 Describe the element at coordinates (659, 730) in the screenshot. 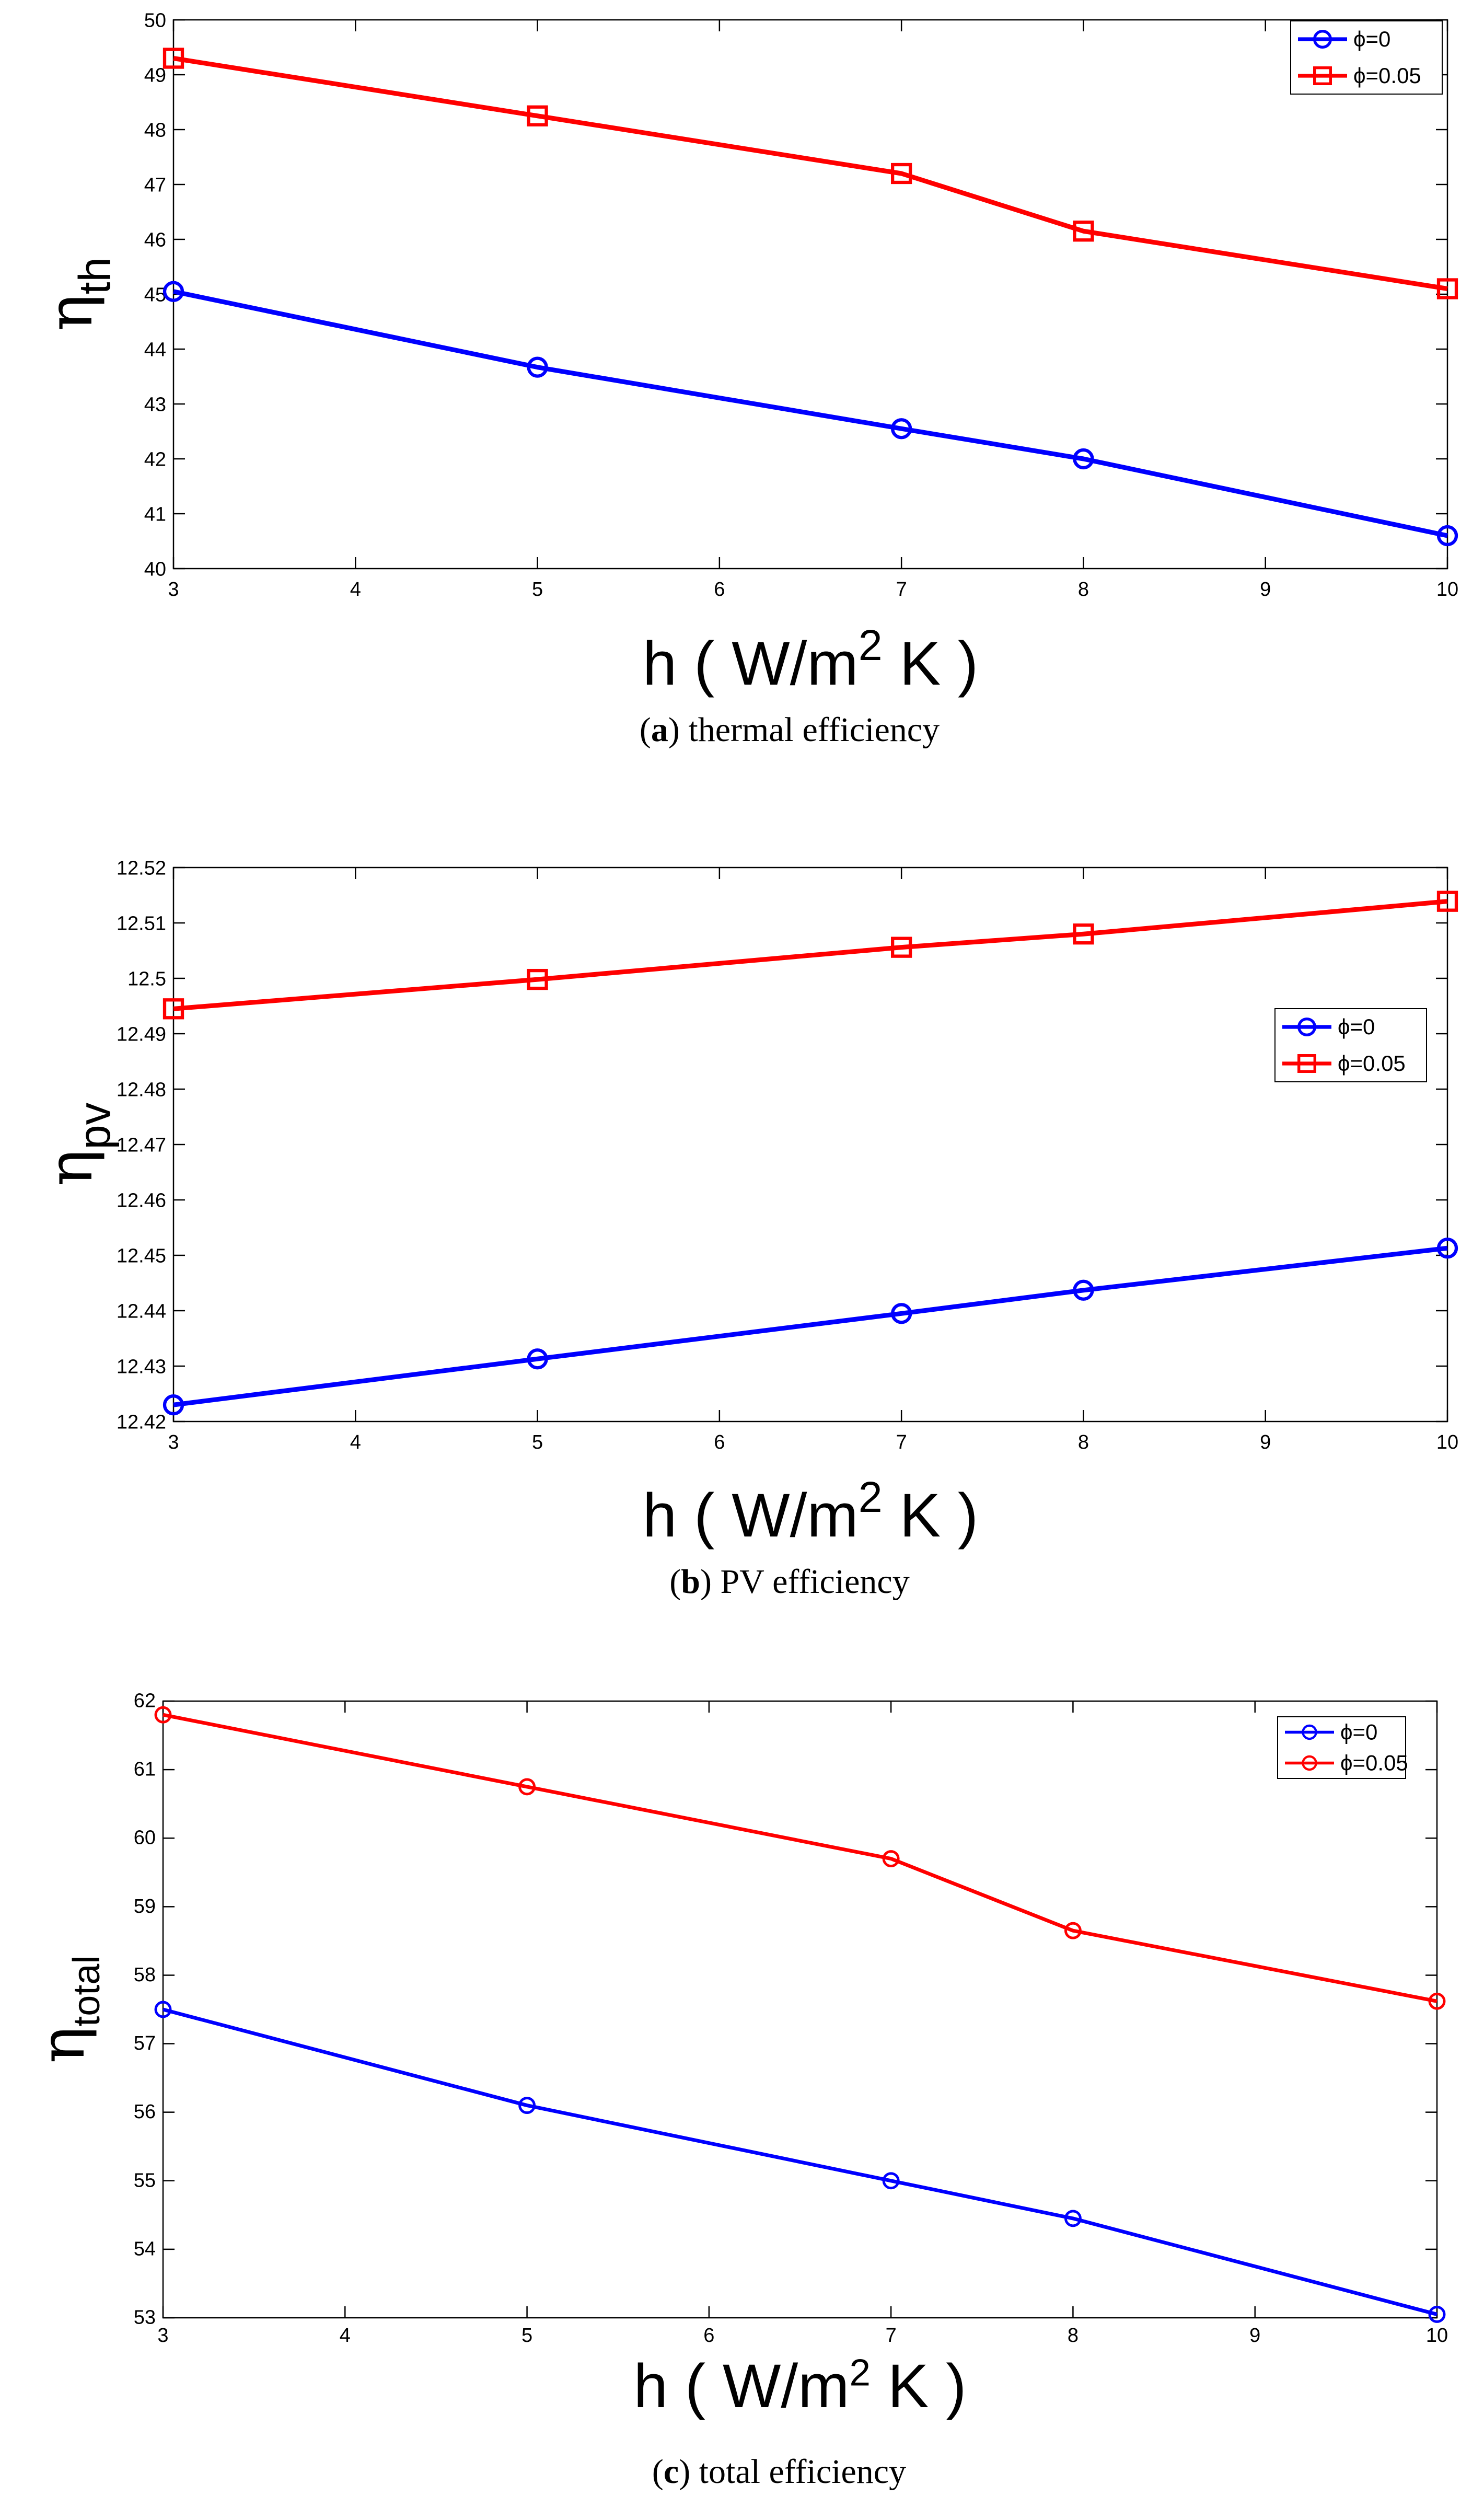

I see `caption-letter: a` at that location.